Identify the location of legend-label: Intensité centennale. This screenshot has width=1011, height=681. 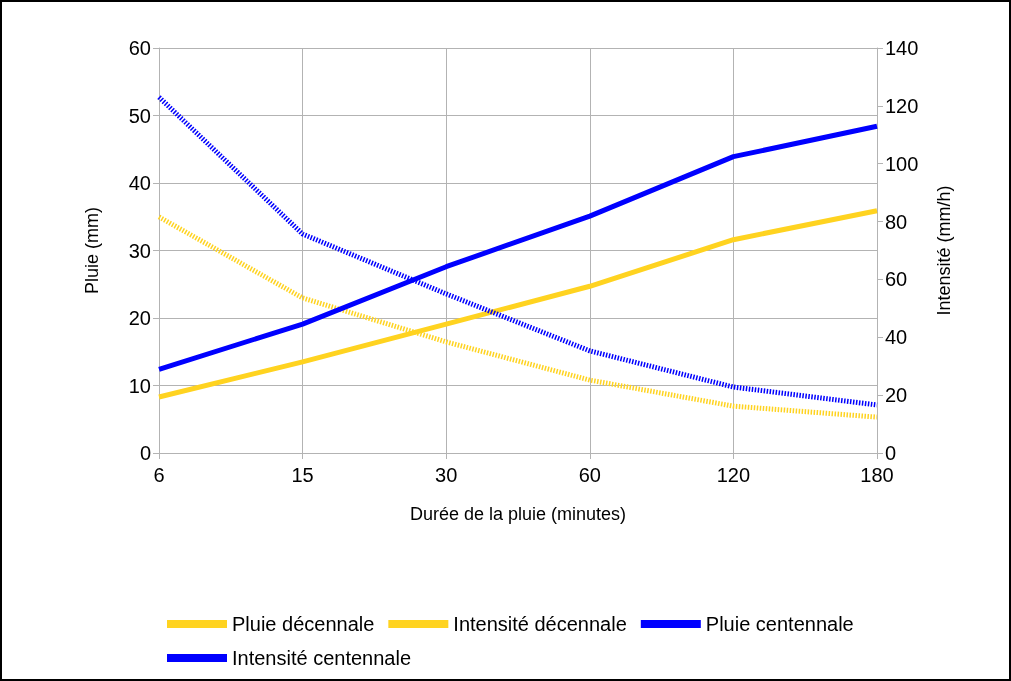
(322, 658).